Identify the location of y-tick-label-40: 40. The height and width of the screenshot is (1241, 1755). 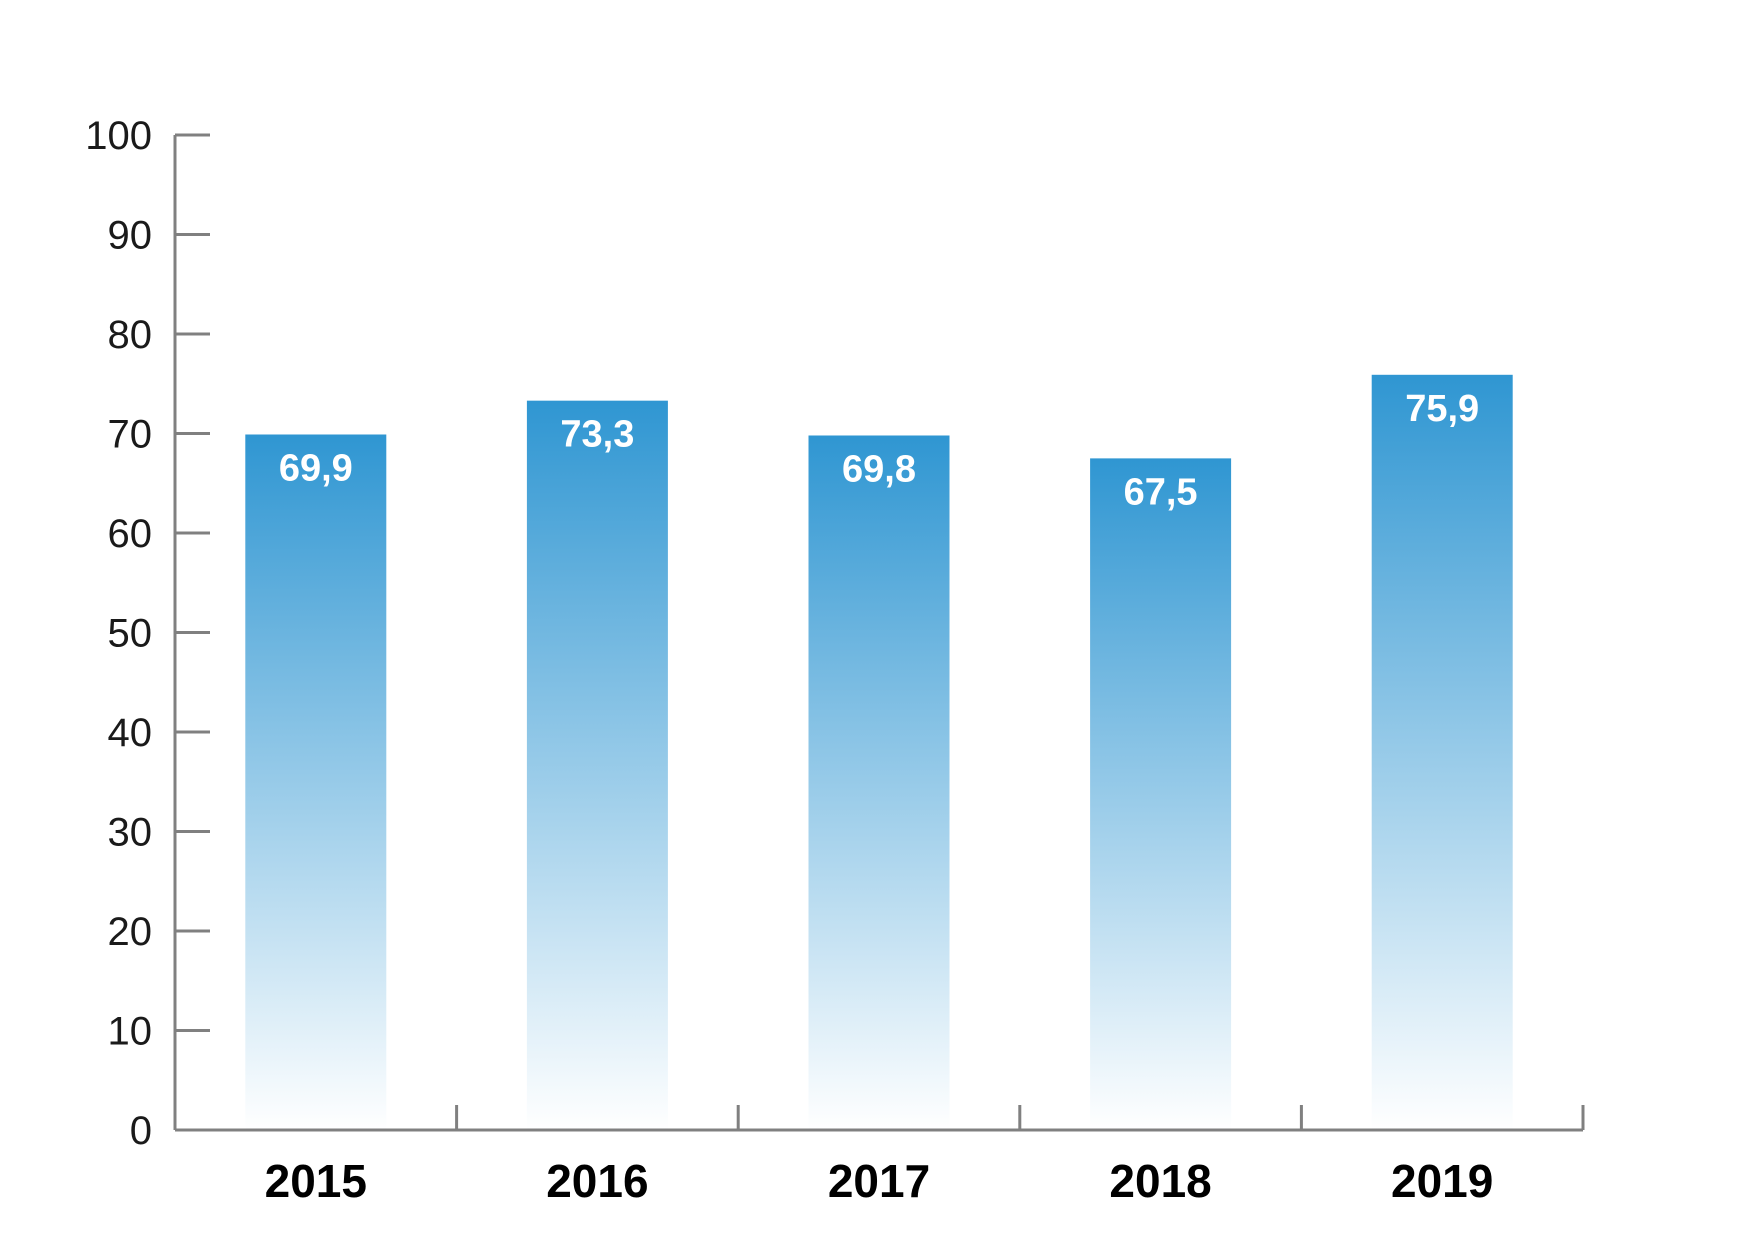
(130, 733).